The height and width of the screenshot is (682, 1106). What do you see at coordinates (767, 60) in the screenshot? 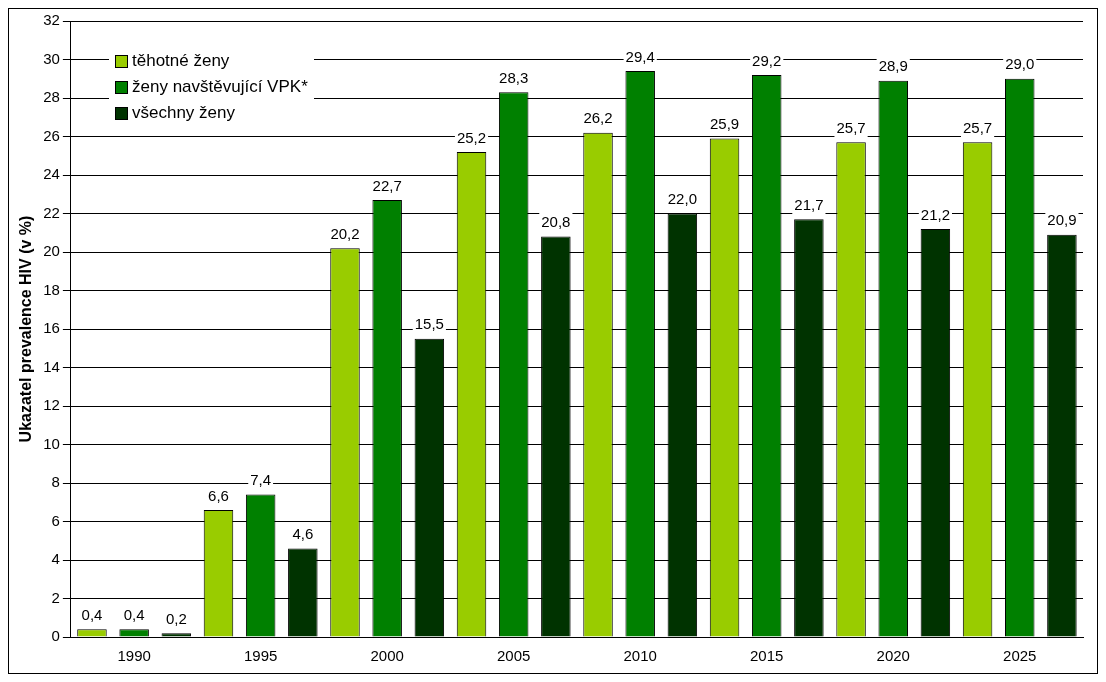
I see `data-label: 29,2` at bounding box center [767, 60].